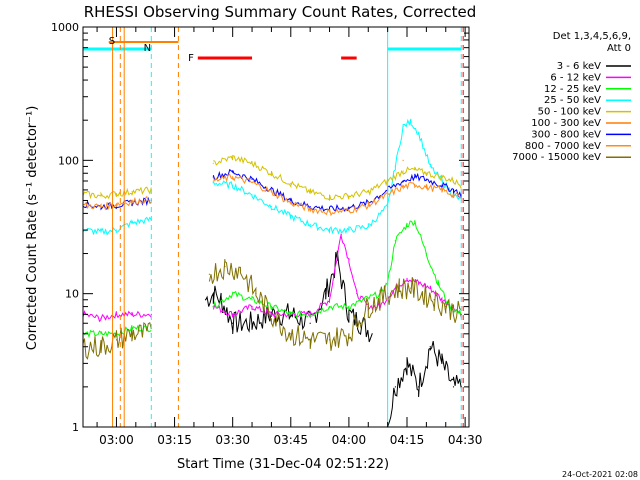 Image resolution: width=640 pixels, height=480 pixels. I want to click on x-tick-label: 03:30, so click(232, 440).